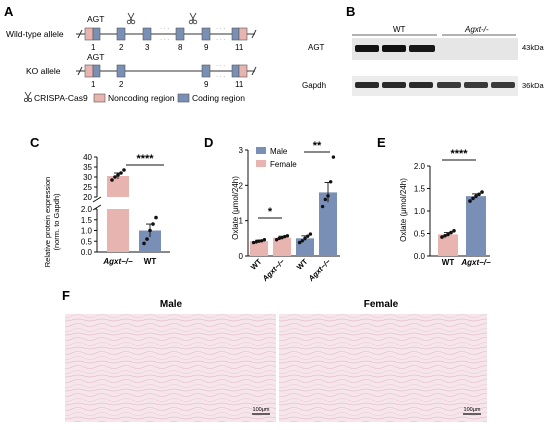  Describe the element at coordinates (381, 142) in the screenshot. I see `panel-letter-e: E` at that location.